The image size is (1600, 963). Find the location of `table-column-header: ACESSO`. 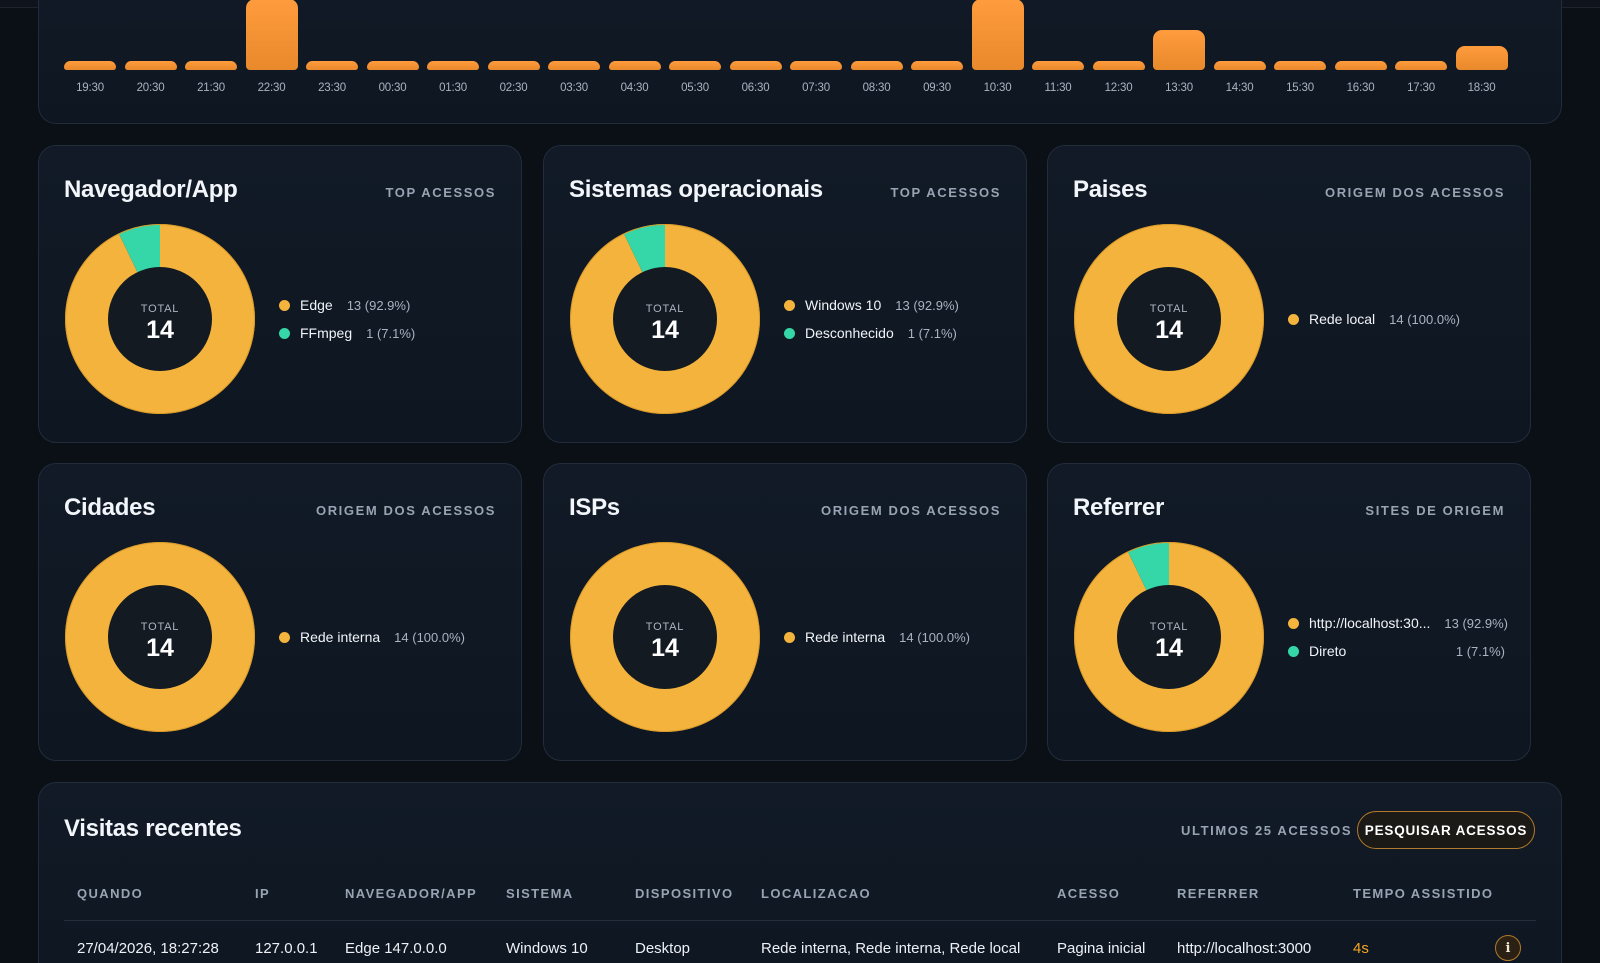

table-column-header: ACESSO is located at coordinates (1089, 893).